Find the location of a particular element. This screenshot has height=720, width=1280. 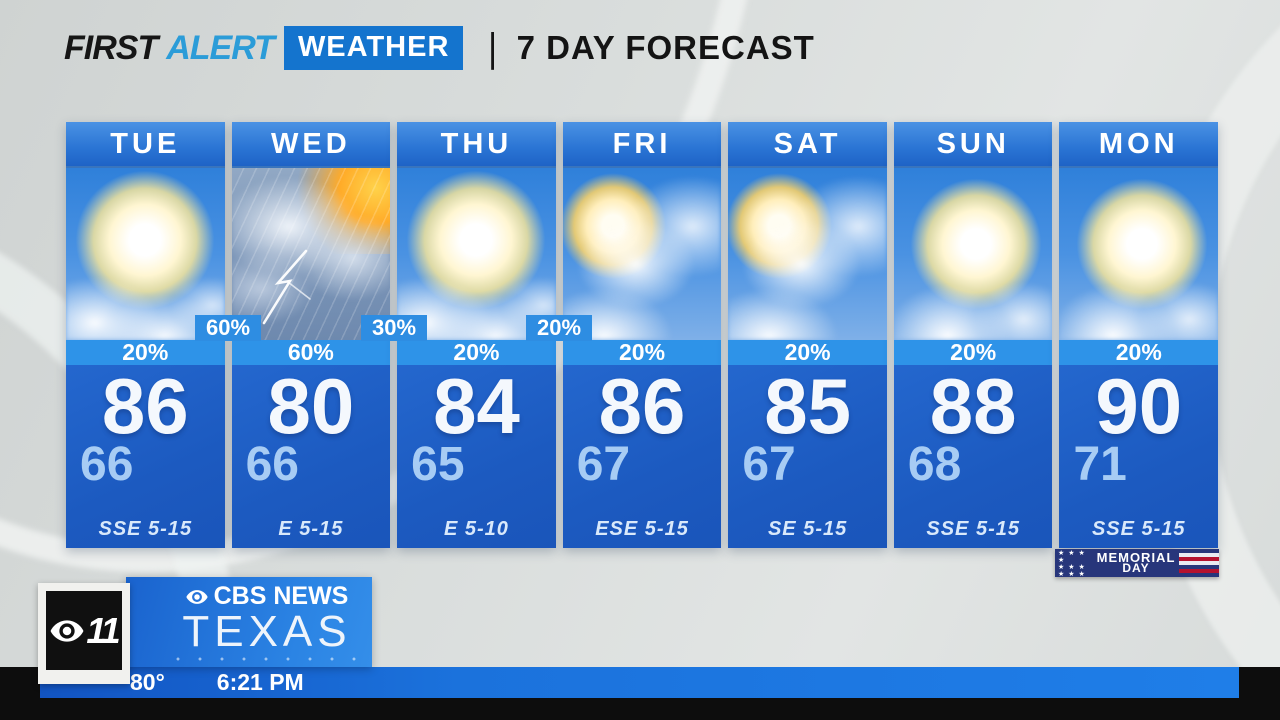

day-label: MON is located at coordinates (1139, 145).